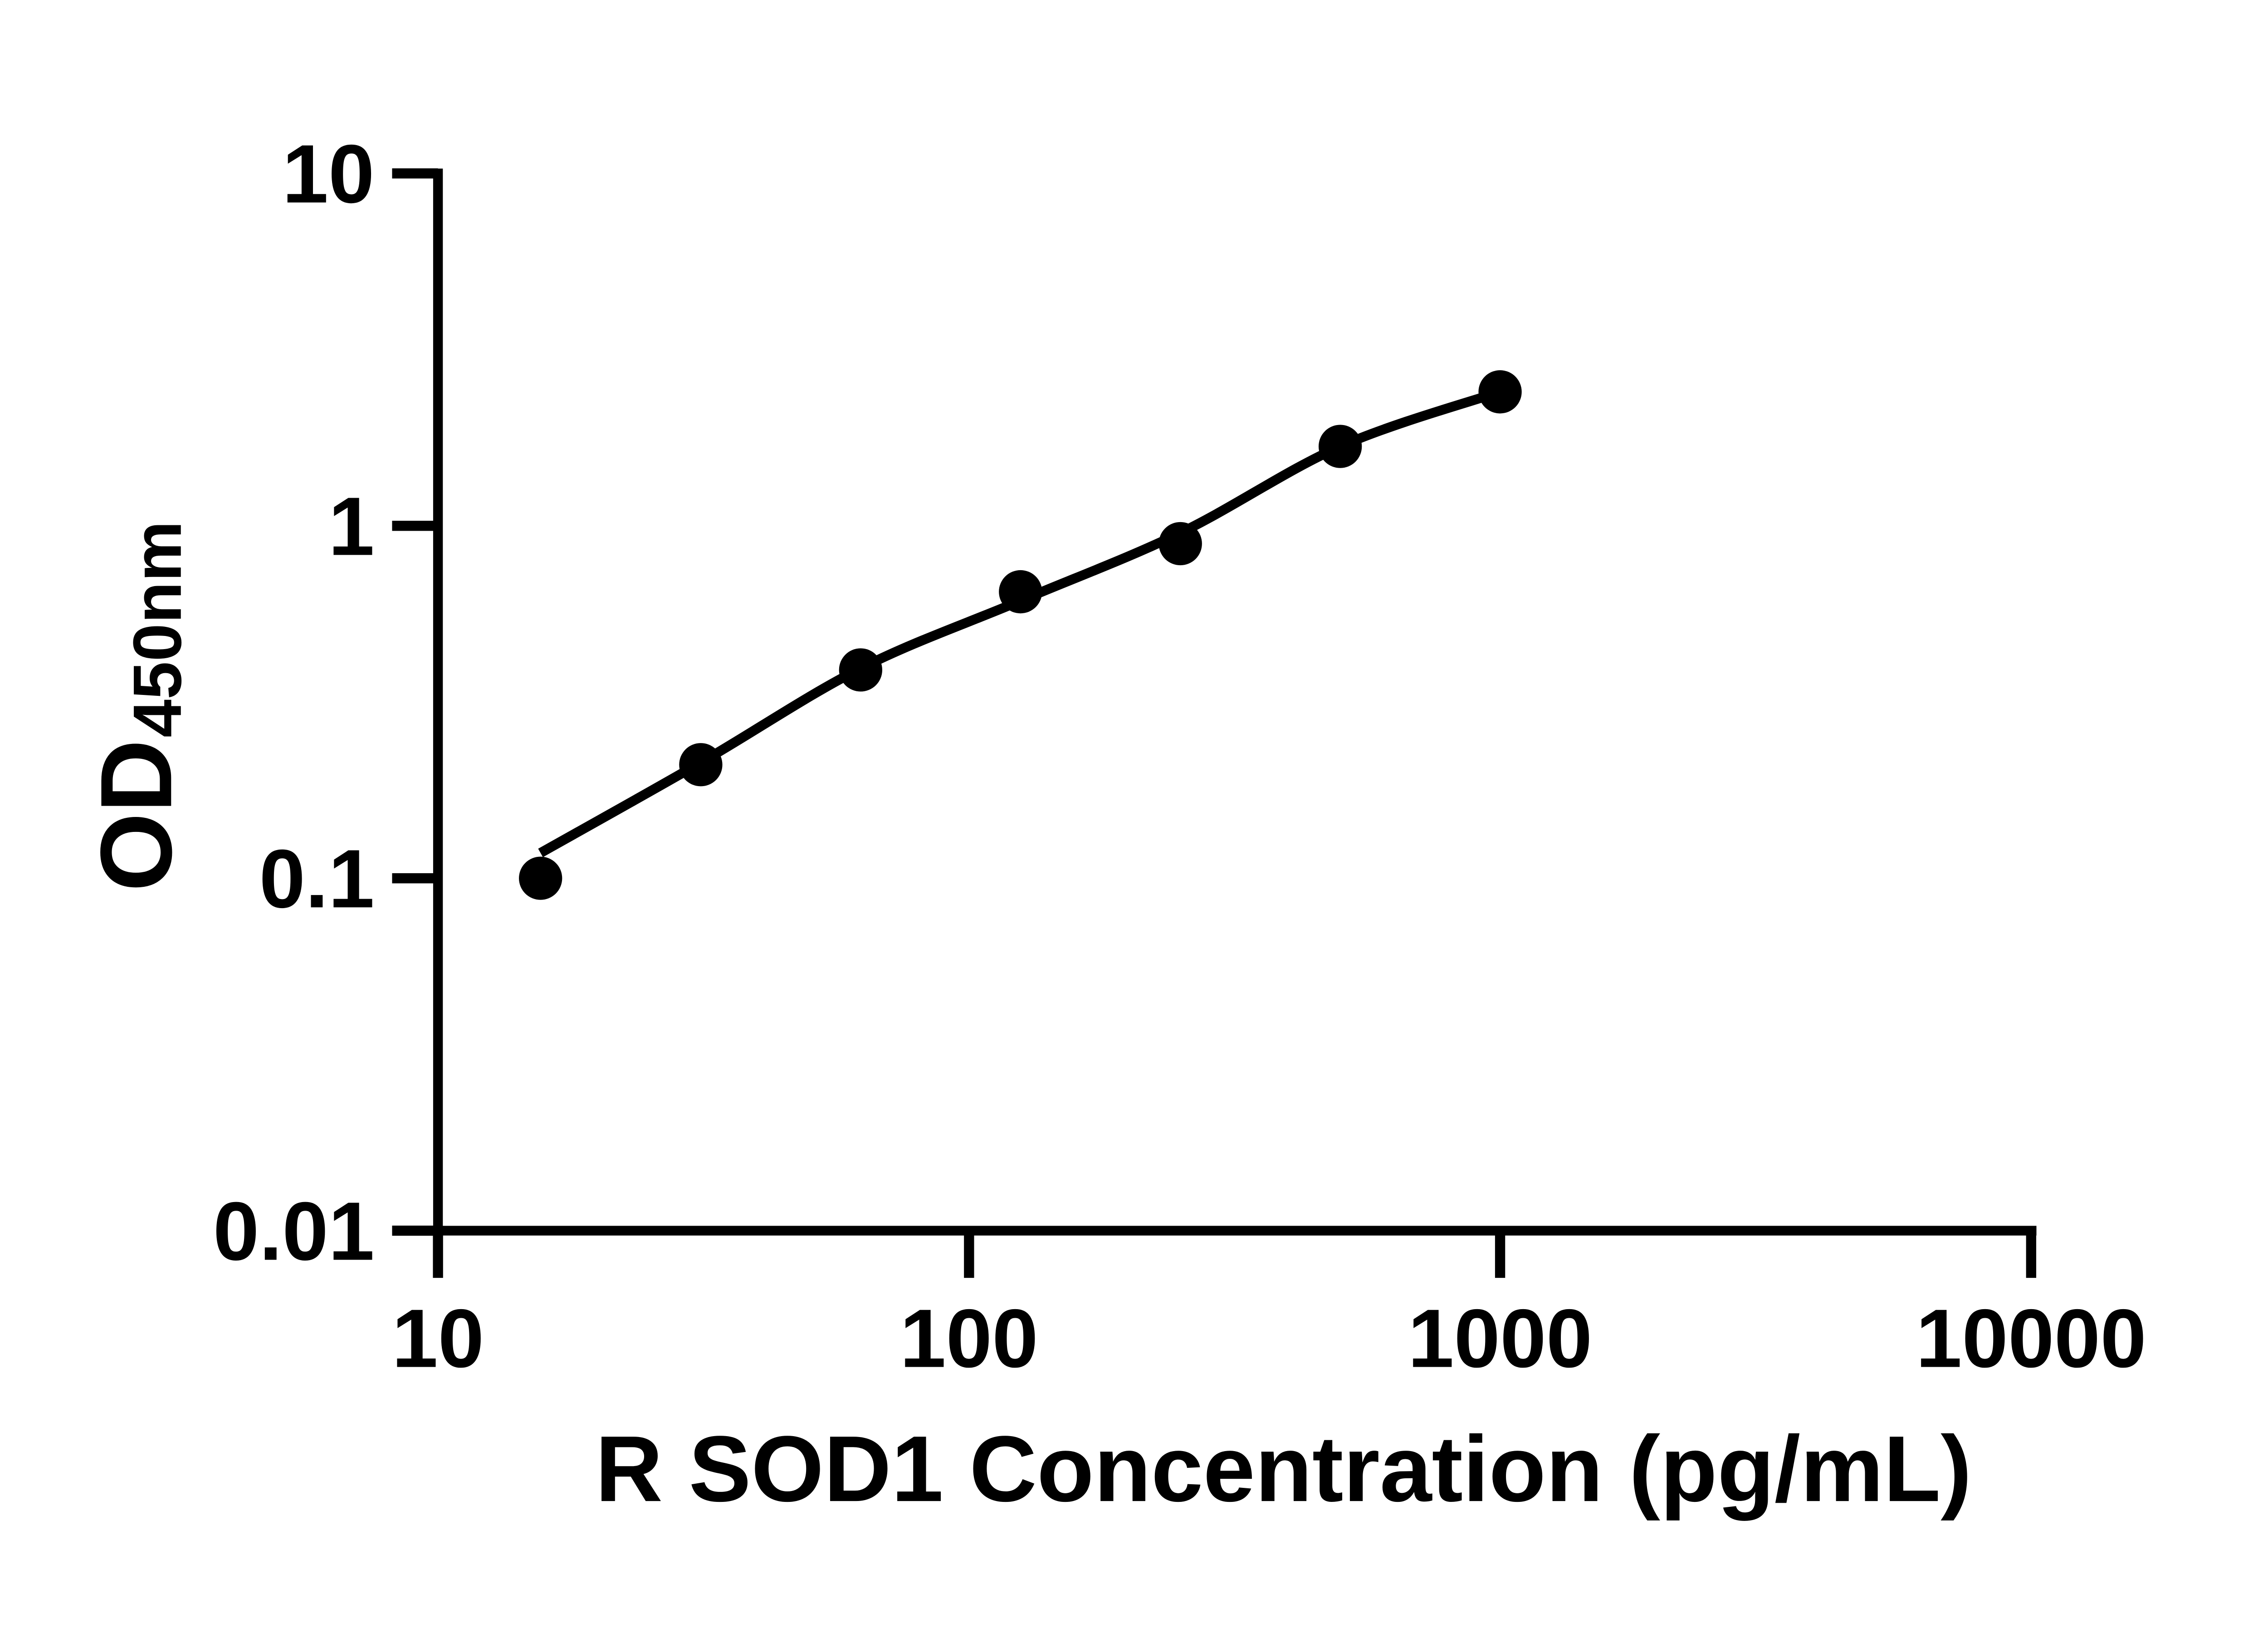  I want to click on y-axis-title-main: OD, so click(137, 815).